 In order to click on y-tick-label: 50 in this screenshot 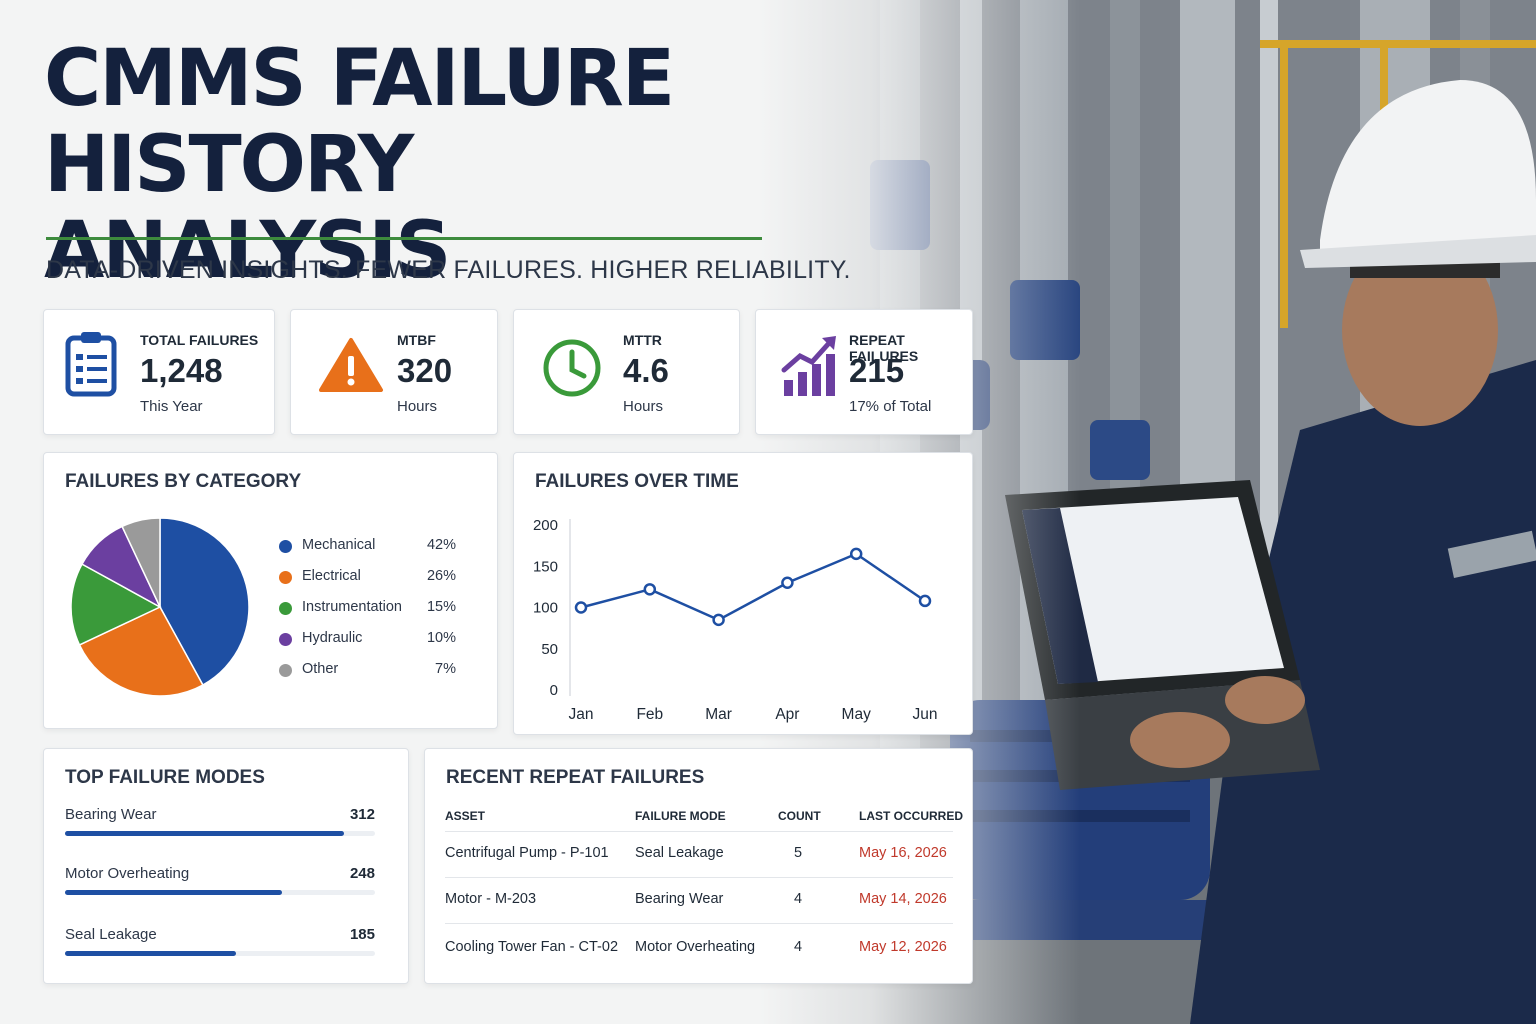, I will do `click(549, 649)`.